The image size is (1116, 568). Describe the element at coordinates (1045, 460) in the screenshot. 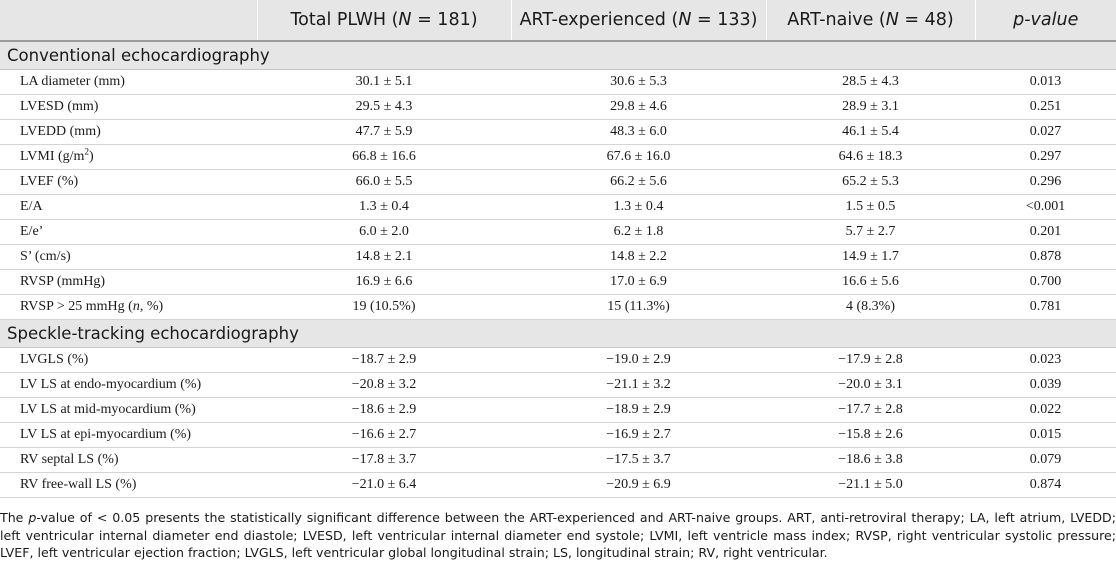

I see `value-p: 0.079` at that location.